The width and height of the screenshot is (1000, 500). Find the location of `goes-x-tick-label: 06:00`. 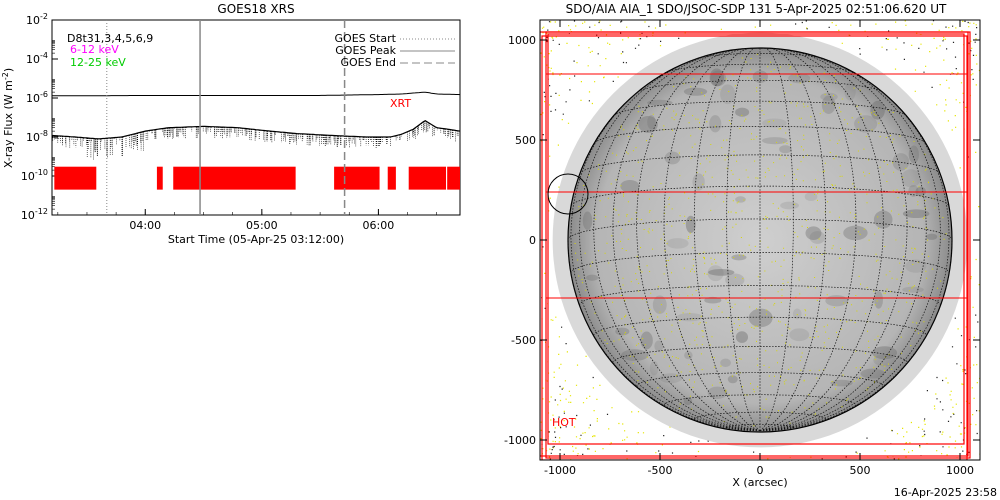

goes-x-tick-label: 06:00 is located at coordinates (379, 225).